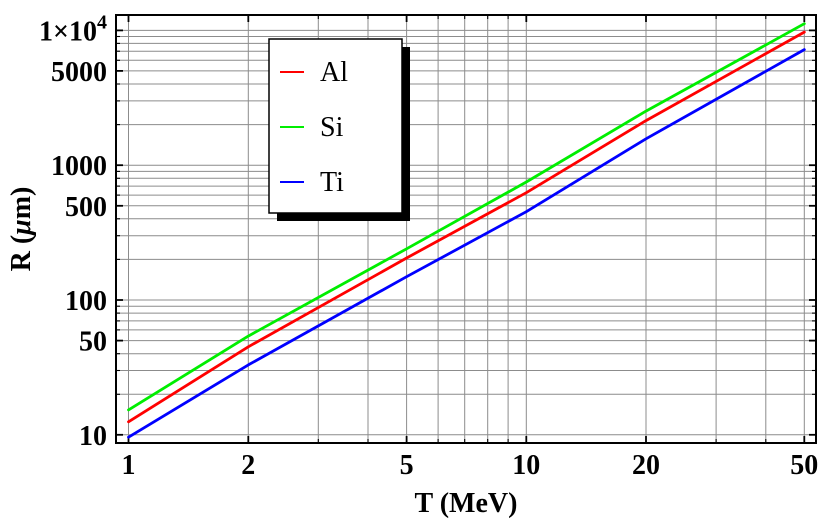 This screenshot has width=840, height=532. I want to click on x-tick-labels: 1 2 5 10 20 50, so click(470, 465).